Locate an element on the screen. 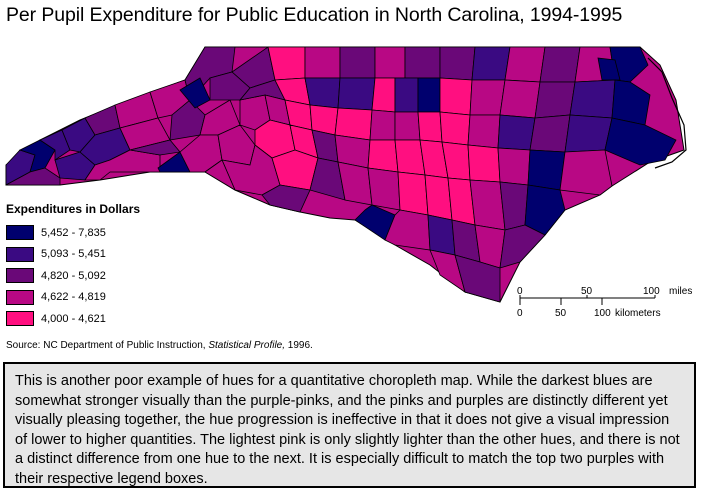  legend-item: 4,820 - 5,092 is located at coordinates (73, 276).